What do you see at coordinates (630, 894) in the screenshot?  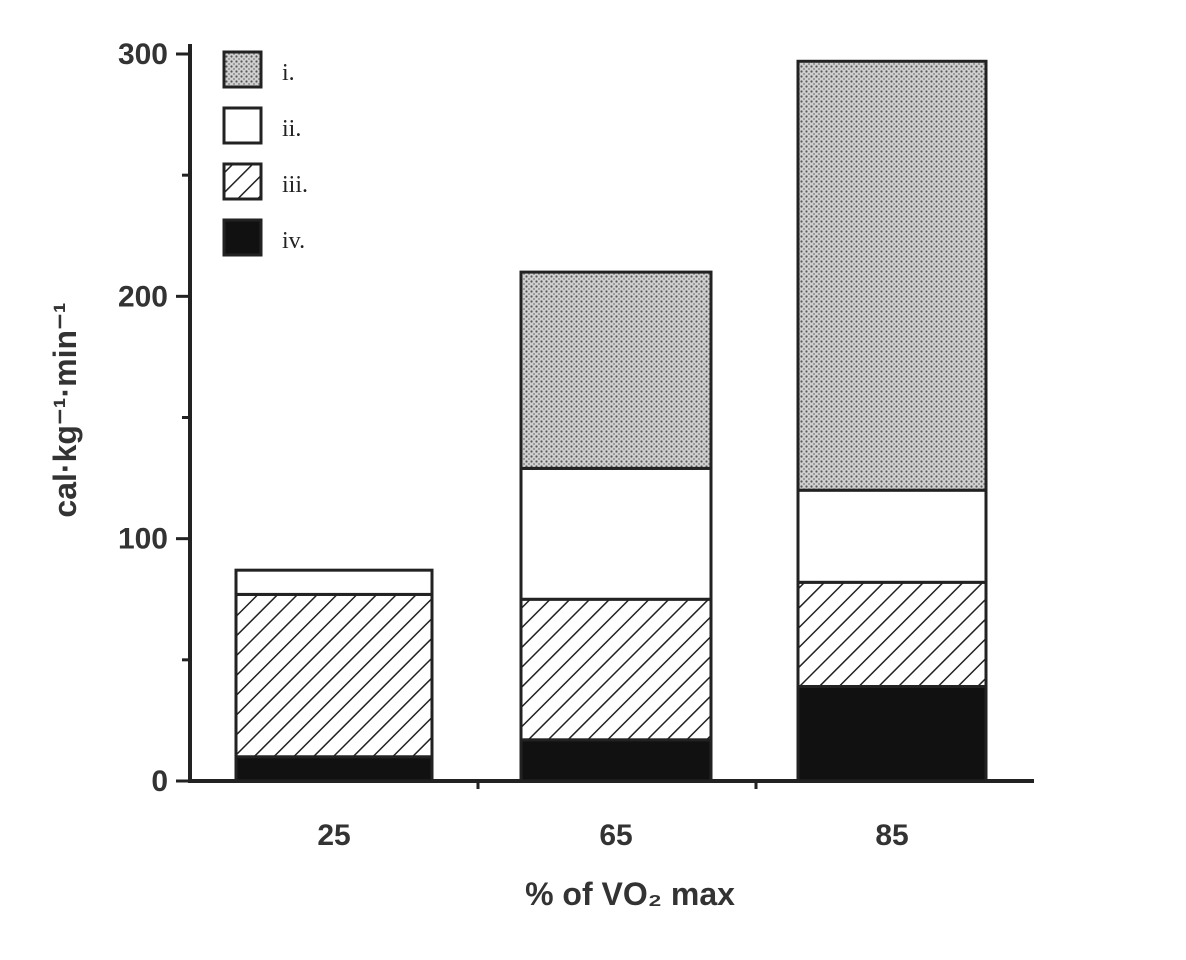 I see `x-axis-label: % of VO₂ max` at bounding box center [630, 894].